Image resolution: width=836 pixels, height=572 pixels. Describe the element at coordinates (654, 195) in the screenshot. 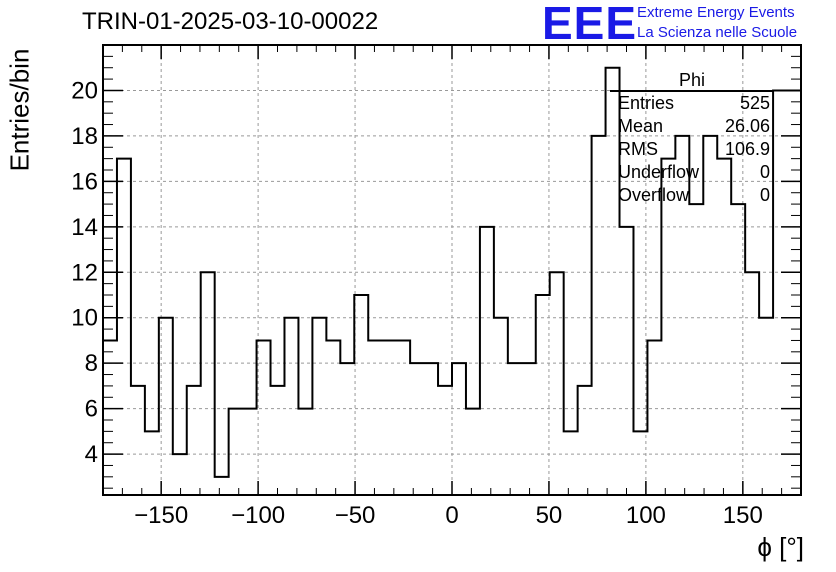

I see `stats-label: Overflow` at that location.